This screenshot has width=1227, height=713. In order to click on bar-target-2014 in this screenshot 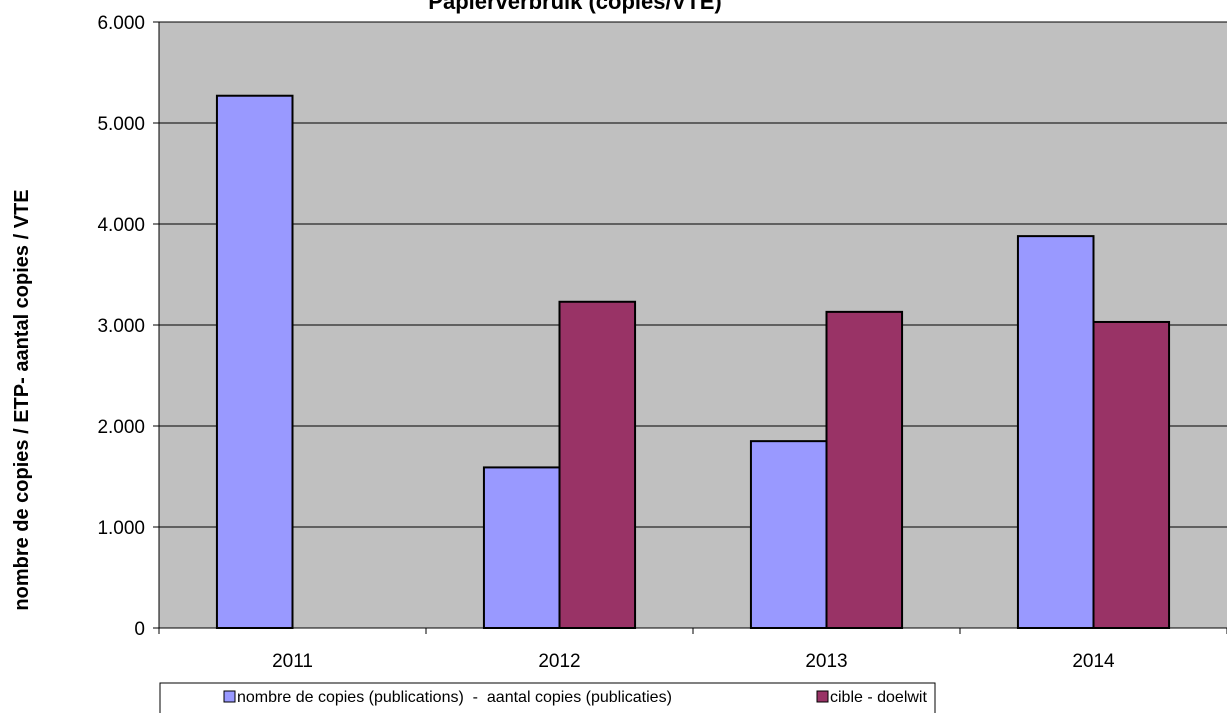, I will do `click(1131, 474)`.